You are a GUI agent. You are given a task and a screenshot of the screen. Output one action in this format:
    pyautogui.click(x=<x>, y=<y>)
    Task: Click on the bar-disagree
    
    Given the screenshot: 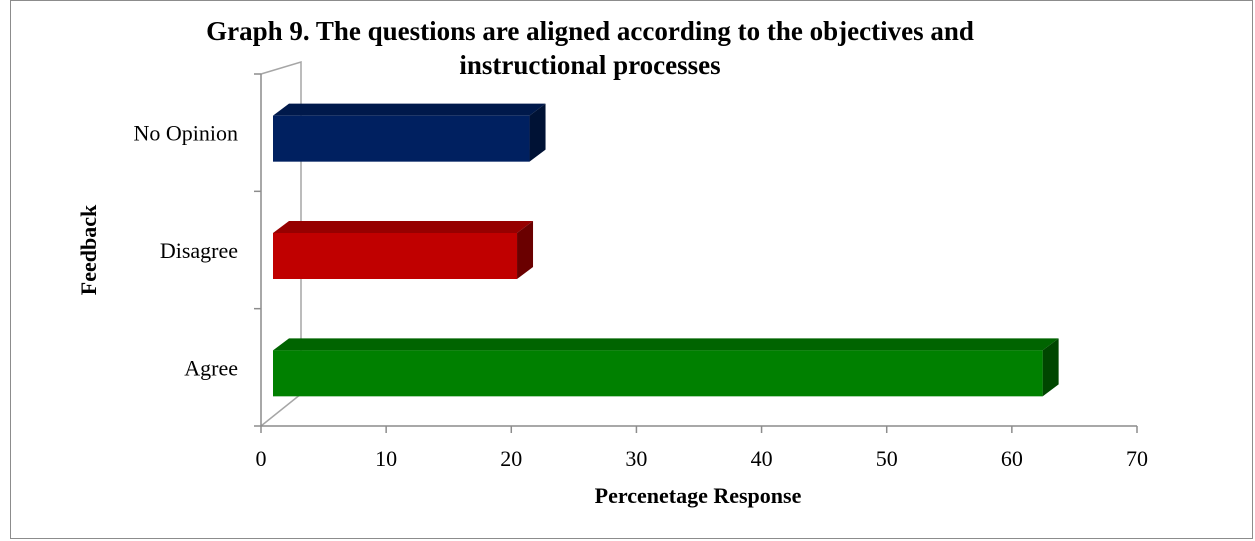 What is the action you would take?
    pyautogui.click(x=403, y=250)
    